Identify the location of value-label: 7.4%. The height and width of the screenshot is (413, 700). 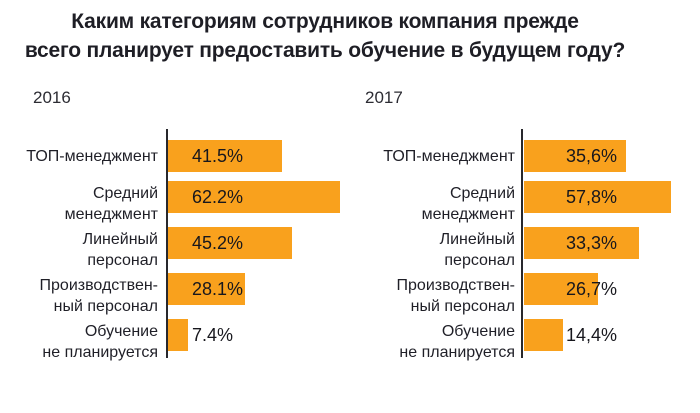
(213, 335).